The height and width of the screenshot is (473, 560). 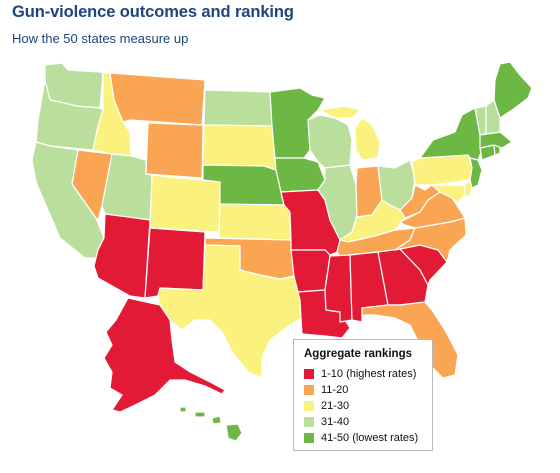 I want to click on state-hi, so click(x=211, y=424).